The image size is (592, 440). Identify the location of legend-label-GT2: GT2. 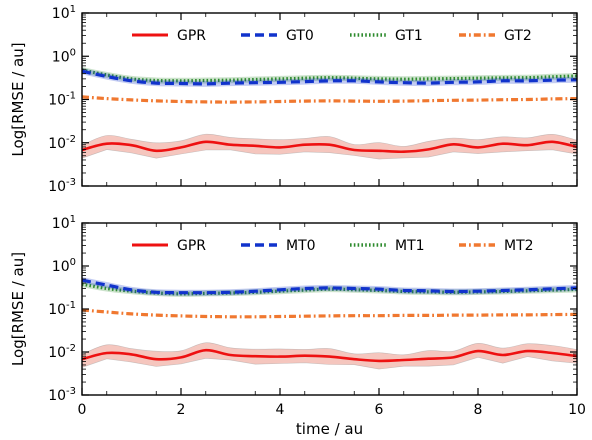
(518, 36).